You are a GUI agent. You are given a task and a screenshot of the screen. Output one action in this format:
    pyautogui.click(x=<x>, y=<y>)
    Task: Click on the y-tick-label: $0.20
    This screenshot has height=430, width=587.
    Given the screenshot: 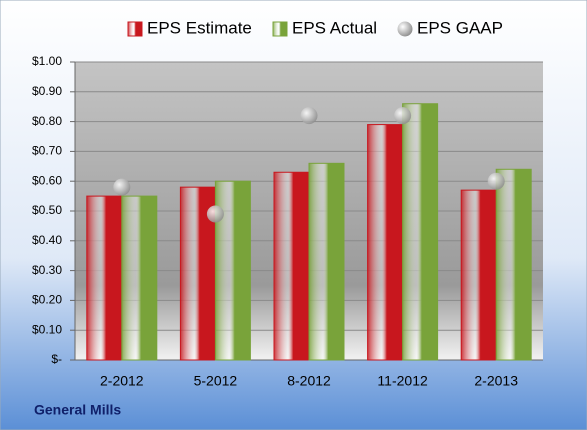 What is the action you would take?
    pyautogui.click(x=47, y=300)
    